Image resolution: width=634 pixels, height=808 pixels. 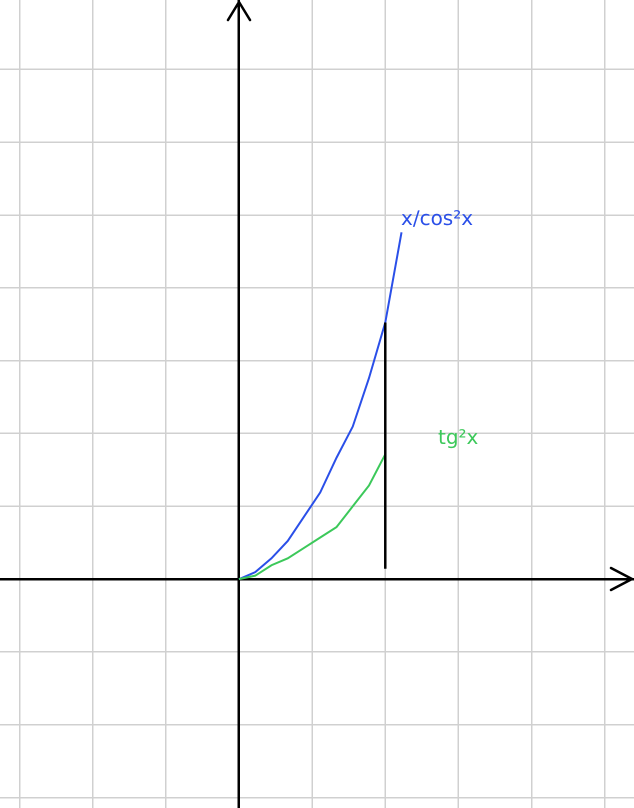 I want to click on text: tg²x, so click(x=458, y=437).